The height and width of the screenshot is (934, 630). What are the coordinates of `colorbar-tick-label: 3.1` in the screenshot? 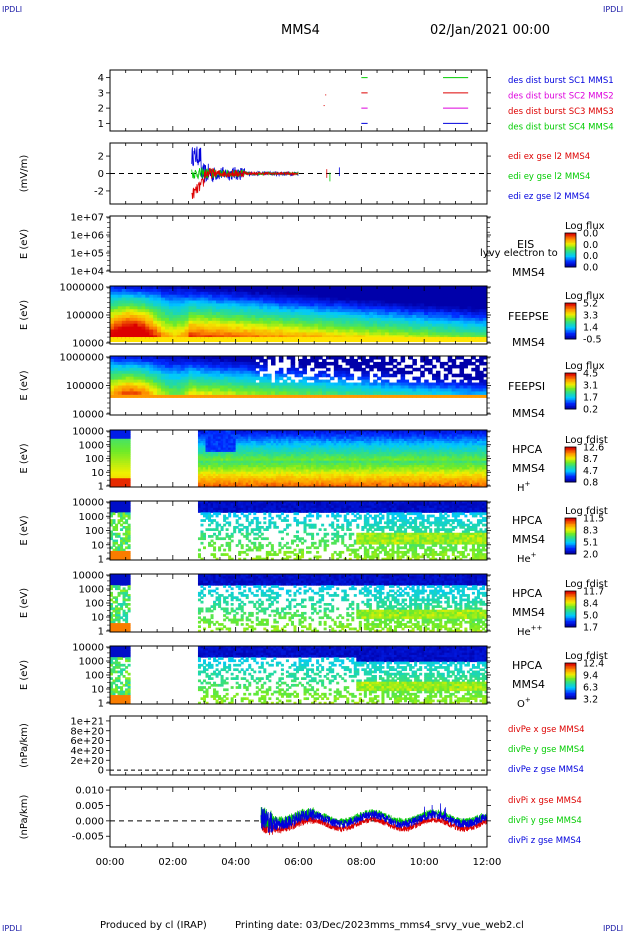 It's located at (590, 386).